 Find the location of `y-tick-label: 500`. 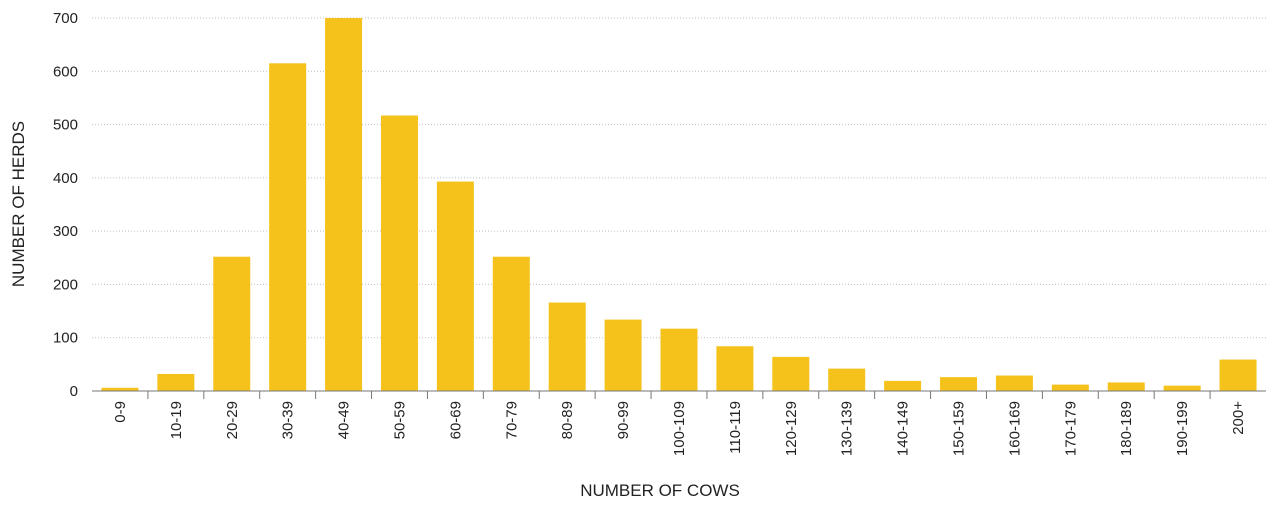

y-tick-label: 500 is located at coordinates (65, 125).